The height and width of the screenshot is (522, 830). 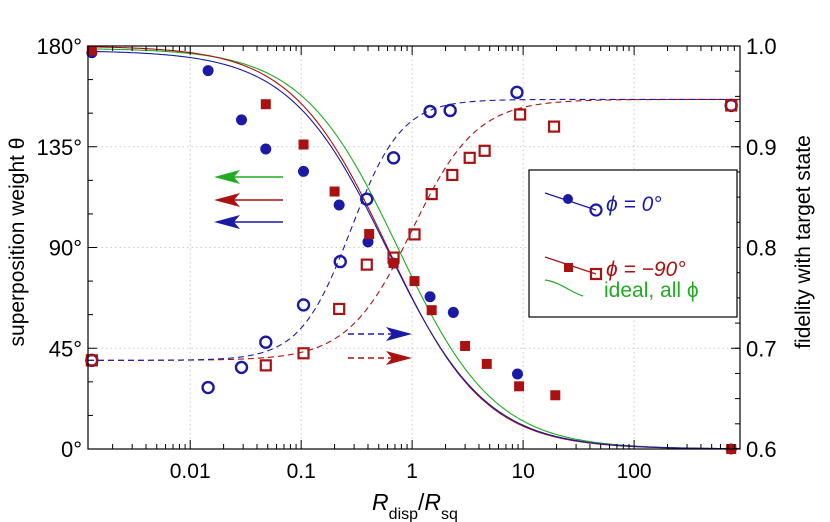 I want to click on legend-entry-phi0: ϕ = 0°, so click(x=603, y=204).